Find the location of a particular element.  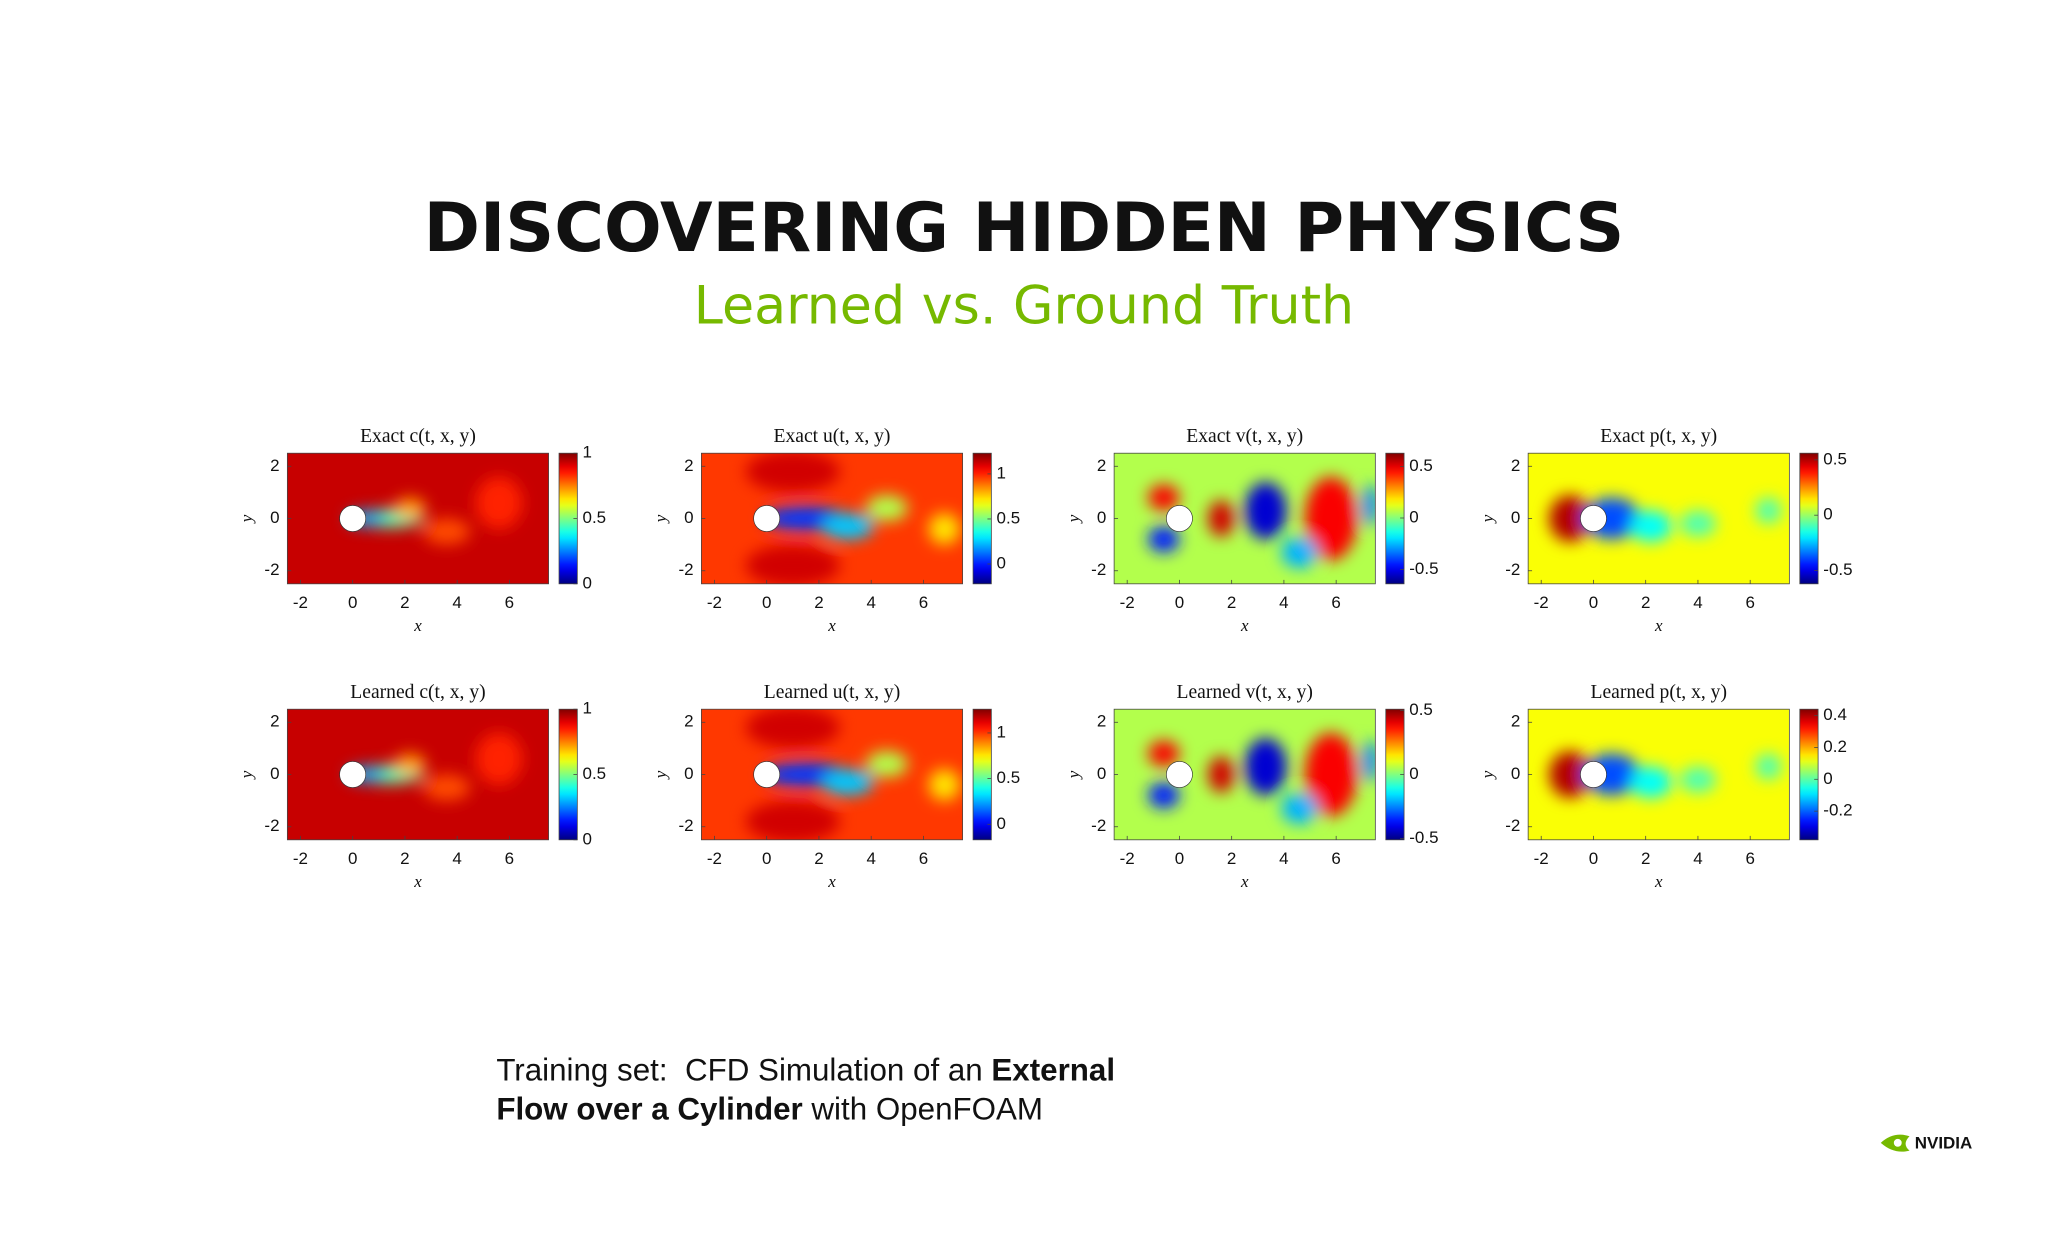

panel-title: Learned c(t, x, y) is located at coordinates (417, 692).